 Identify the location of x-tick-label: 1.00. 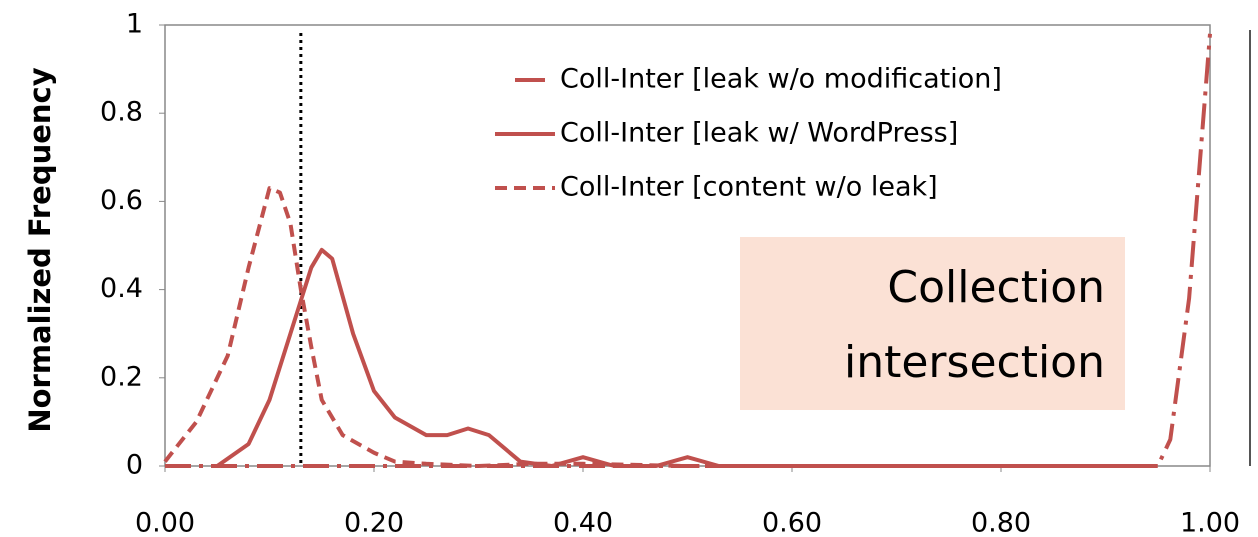
(1210, 522).